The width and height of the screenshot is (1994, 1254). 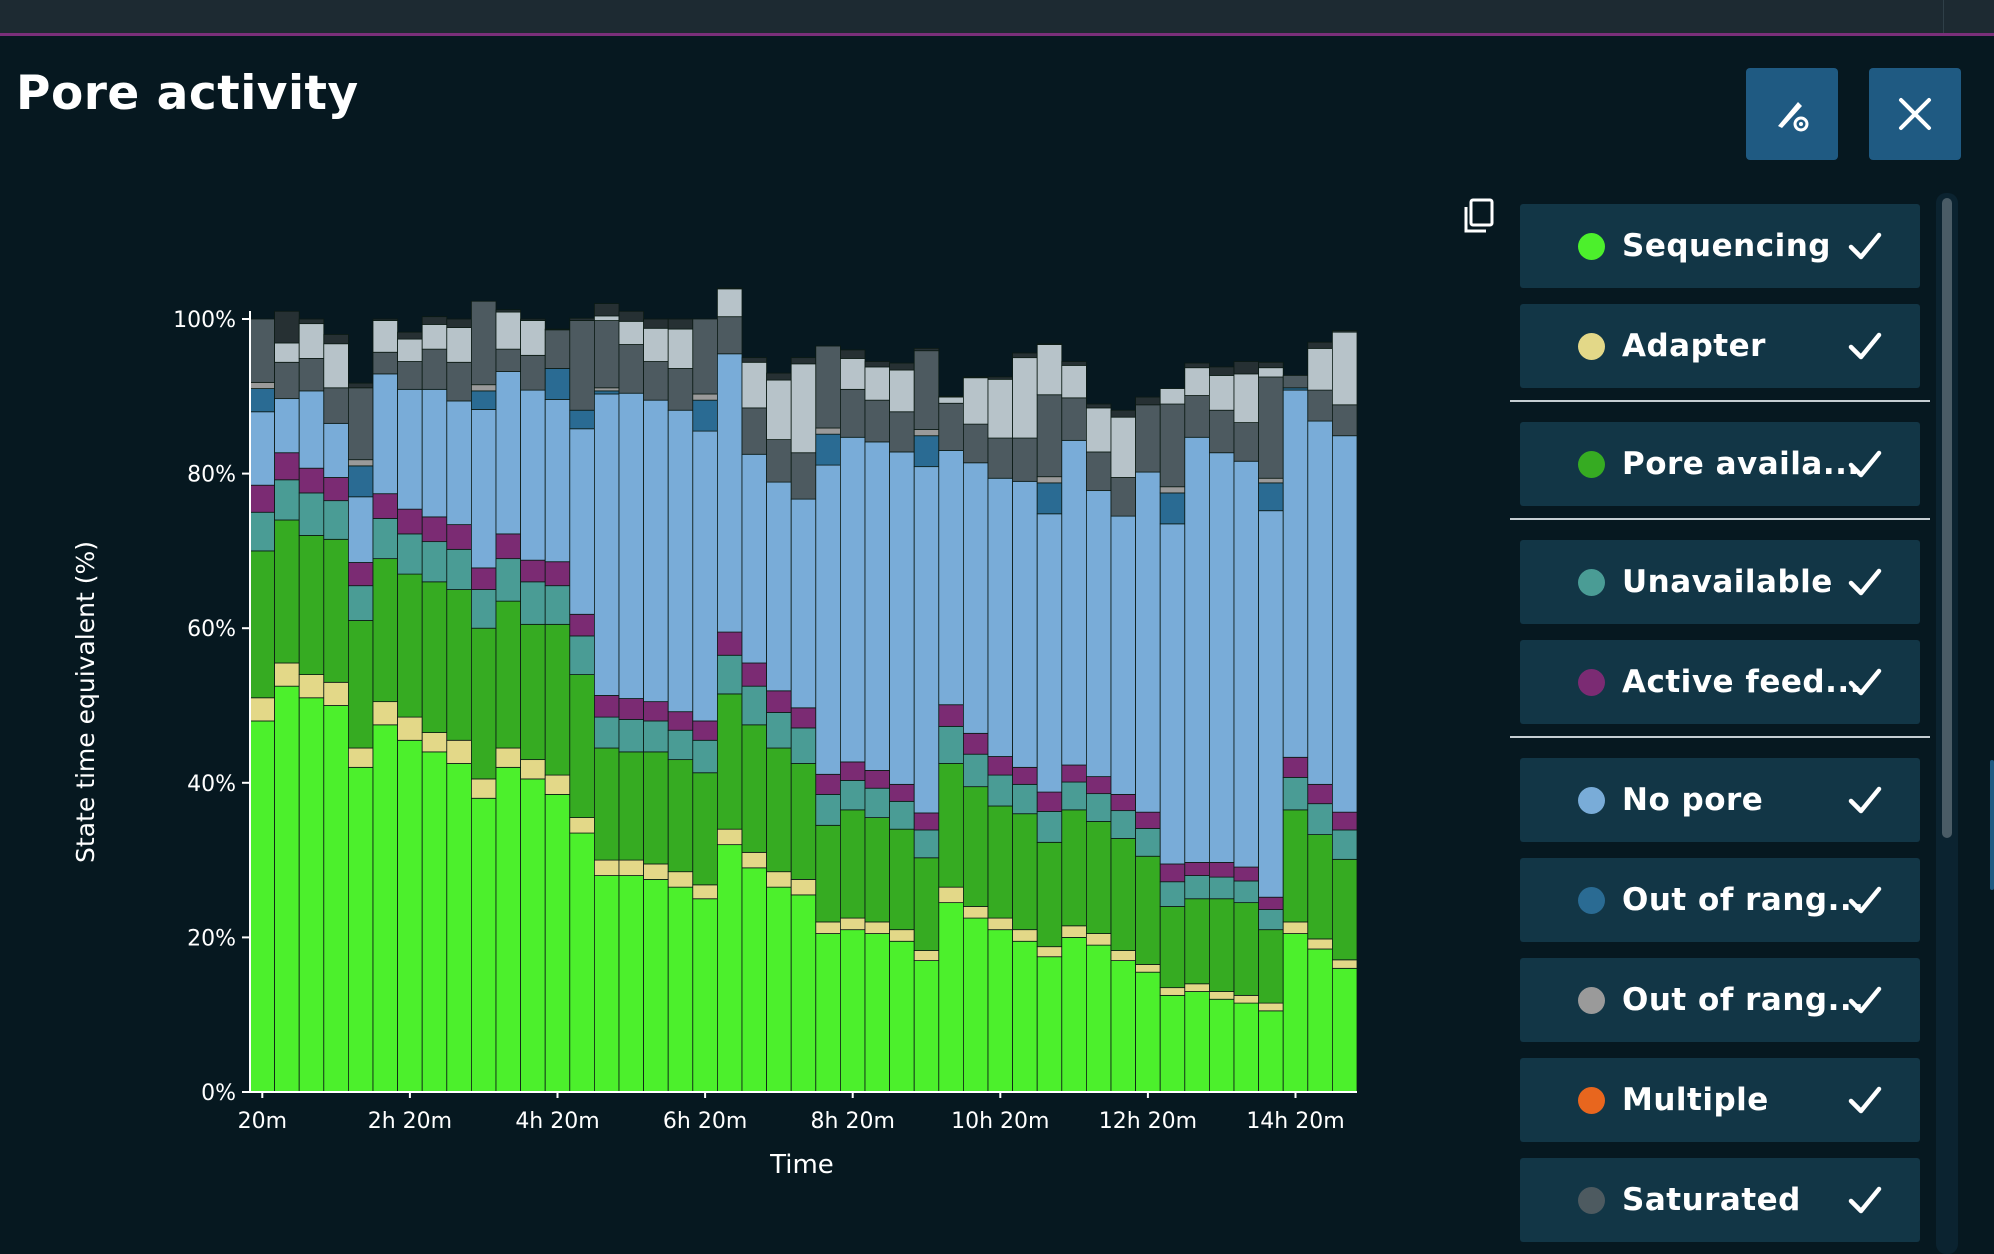 I want to click on legend-scrollbar-thumb, so click(x=1947, y=518).